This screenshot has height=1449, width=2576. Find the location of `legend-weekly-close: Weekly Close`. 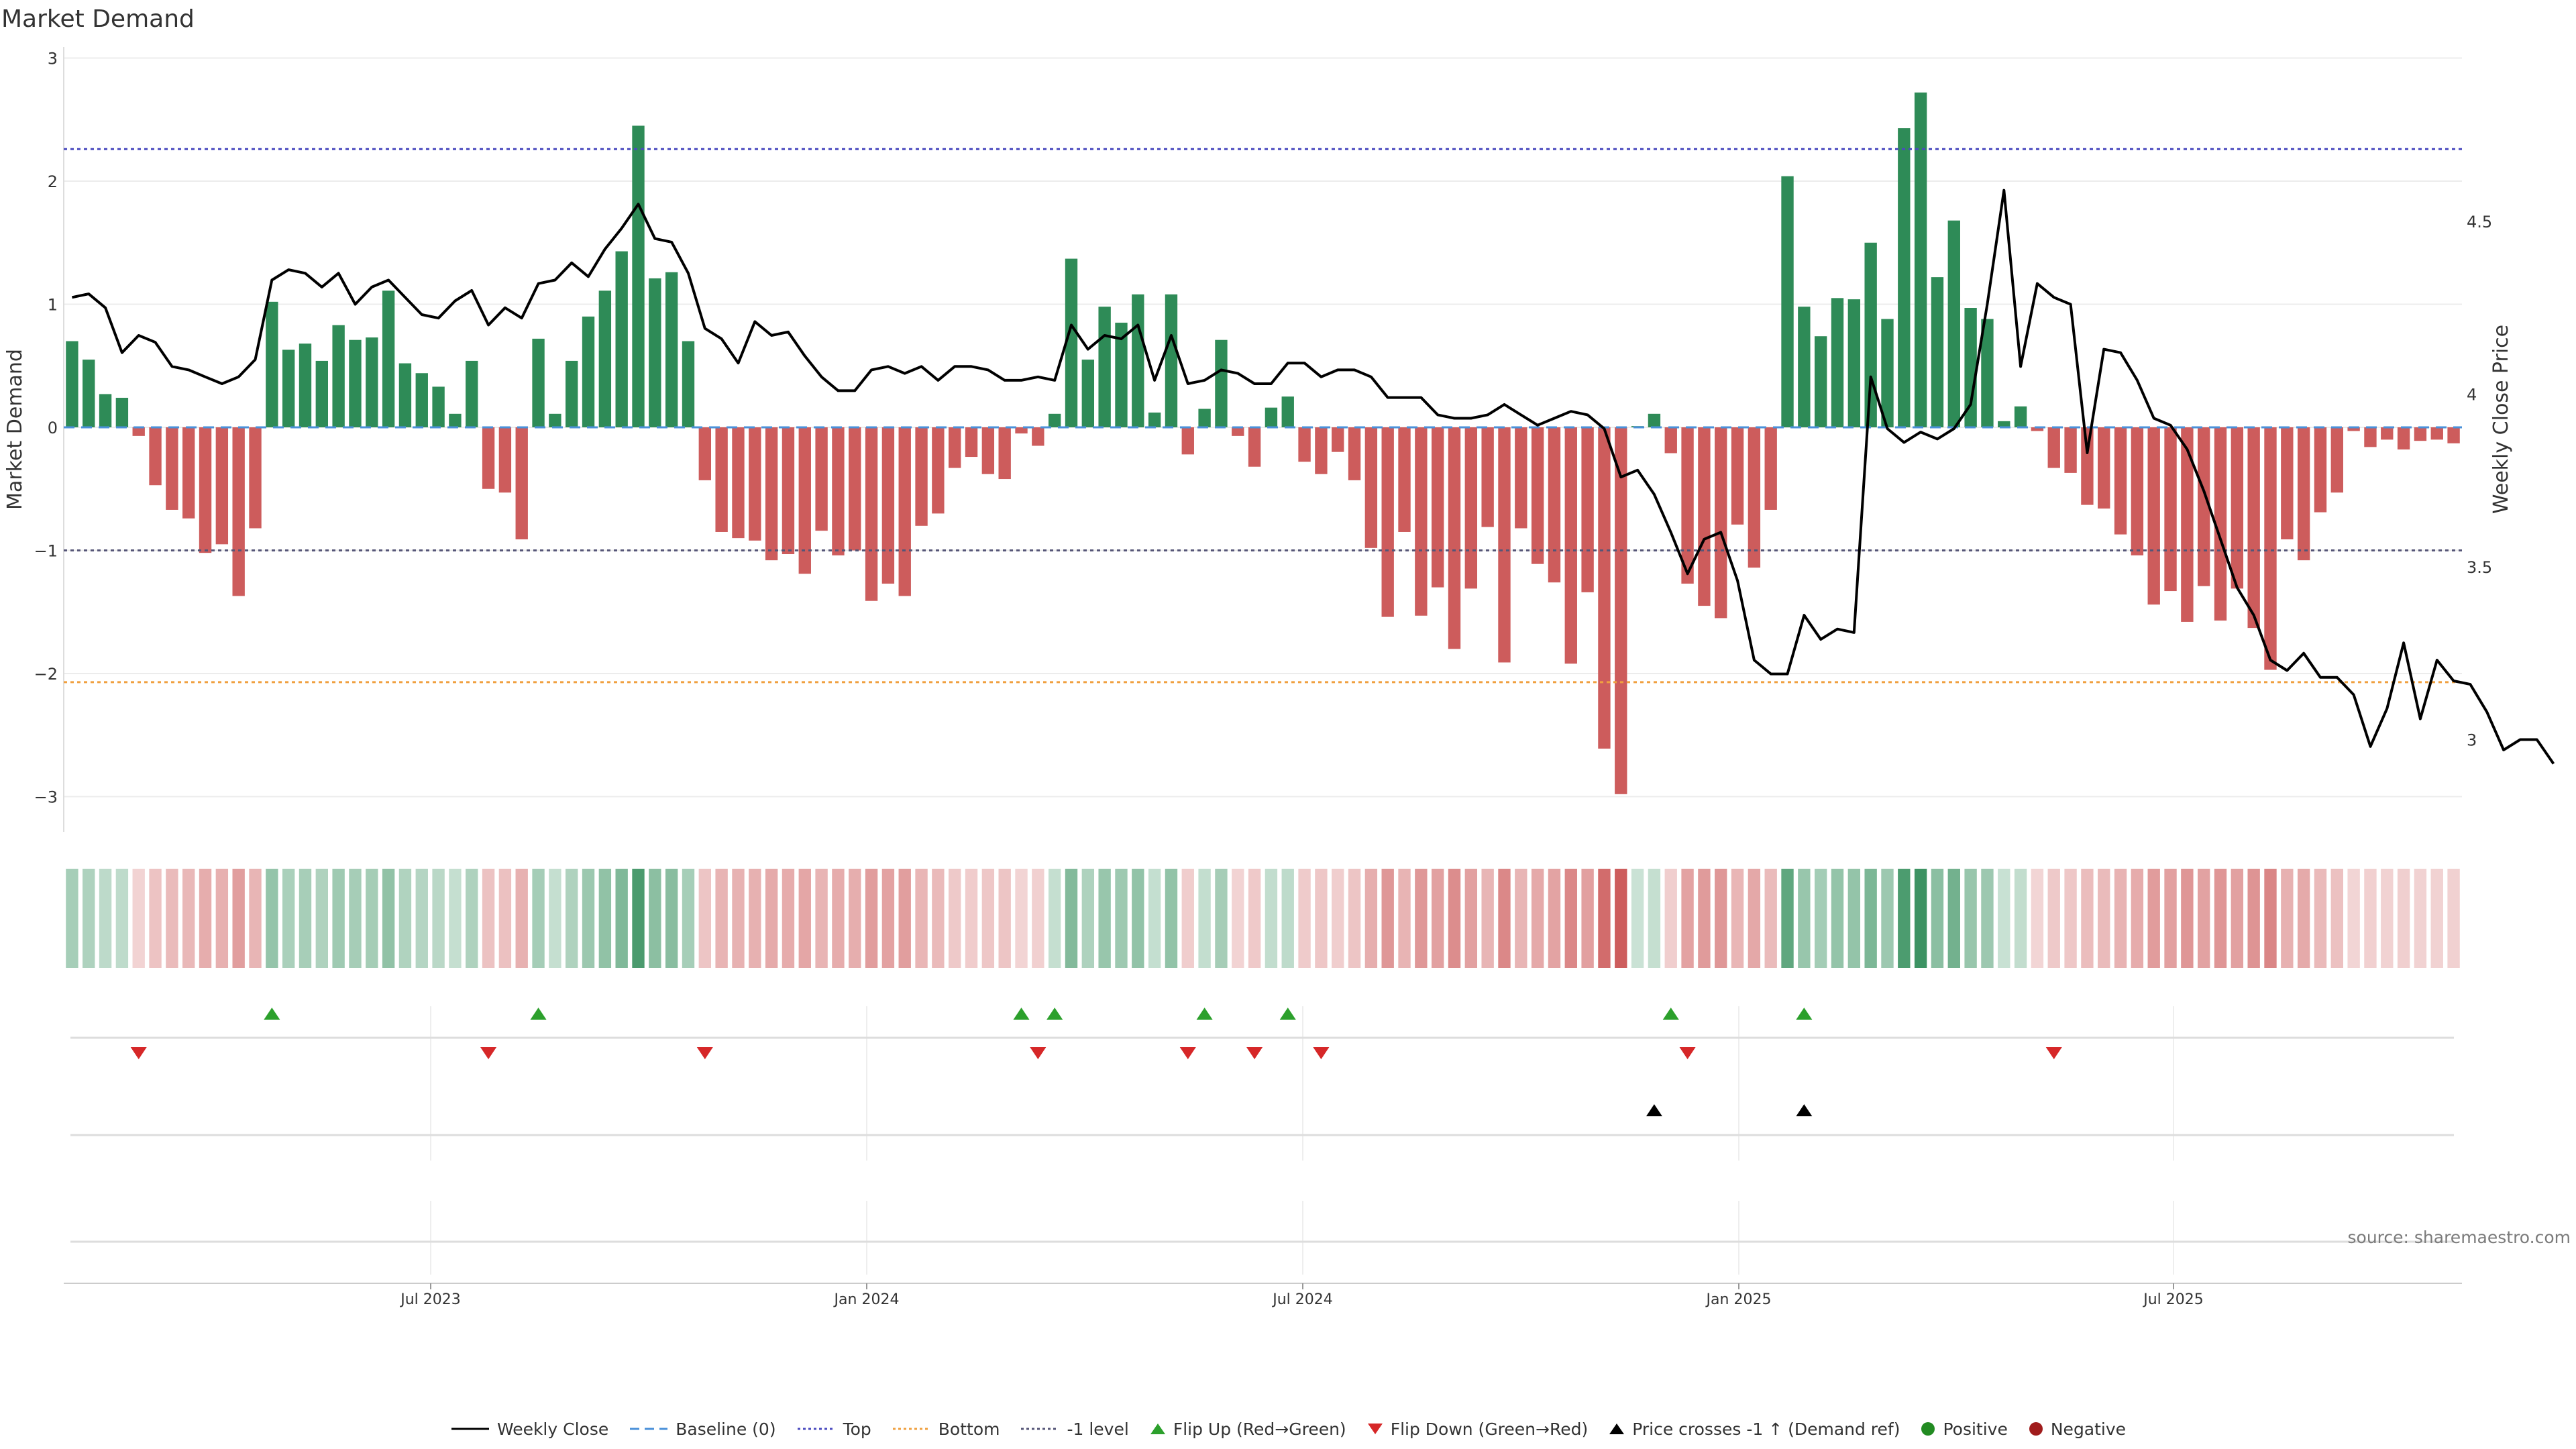

legend-weekly-close: Weekly Close is located at coordinates (529, 1429).